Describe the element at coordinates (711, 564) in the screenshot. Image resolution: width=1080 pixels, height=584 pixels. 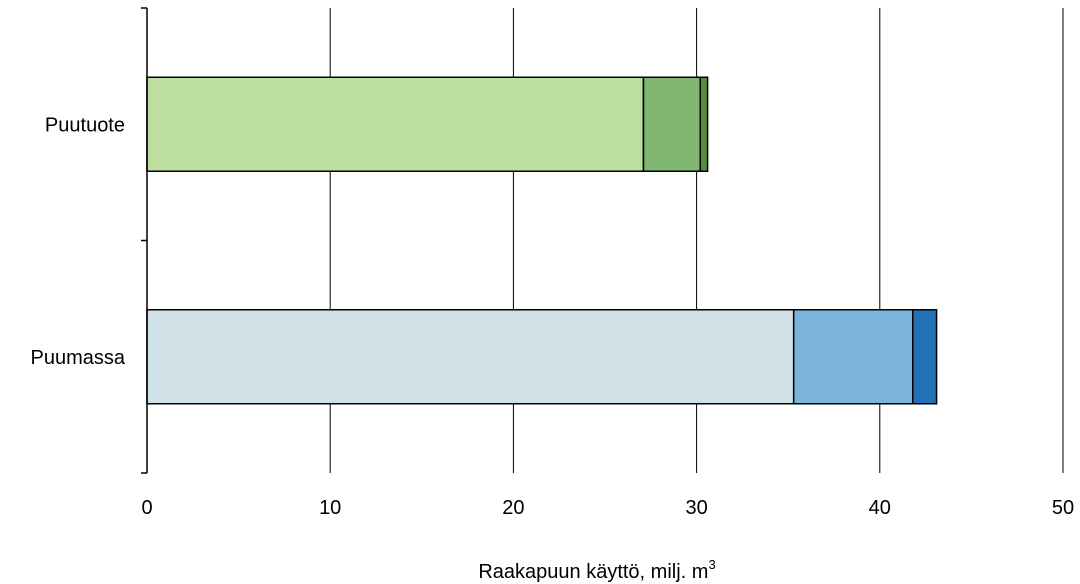
I see `x-axis-label-superscript: 3` at that location.